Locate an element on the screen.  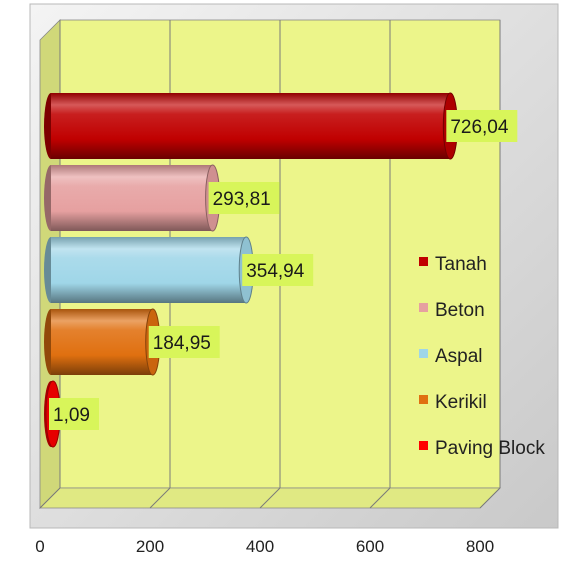
legend-entry: Kerikil is located at coordinates (461, 402).